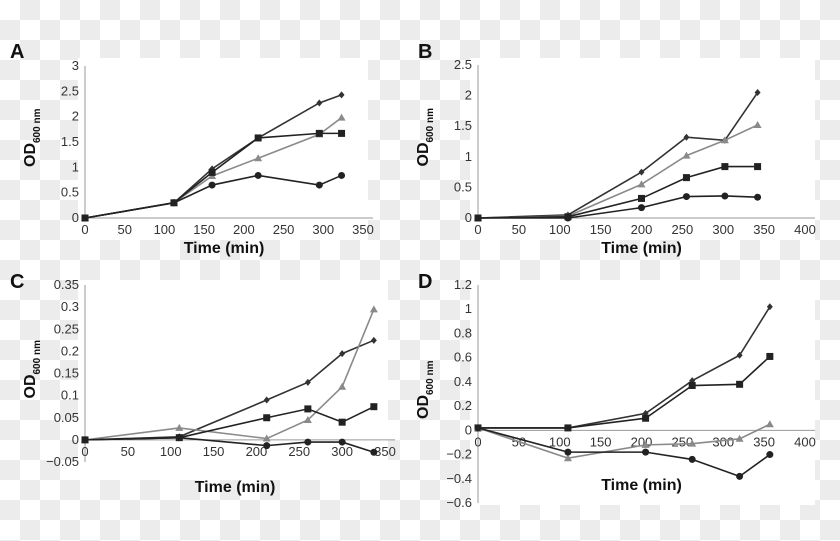 The image size is (840, 541). What do you see at coordinates (463, 357) in the screenshot?
I see `y-tick-label: 0.6` at bounding box center [463, 357].